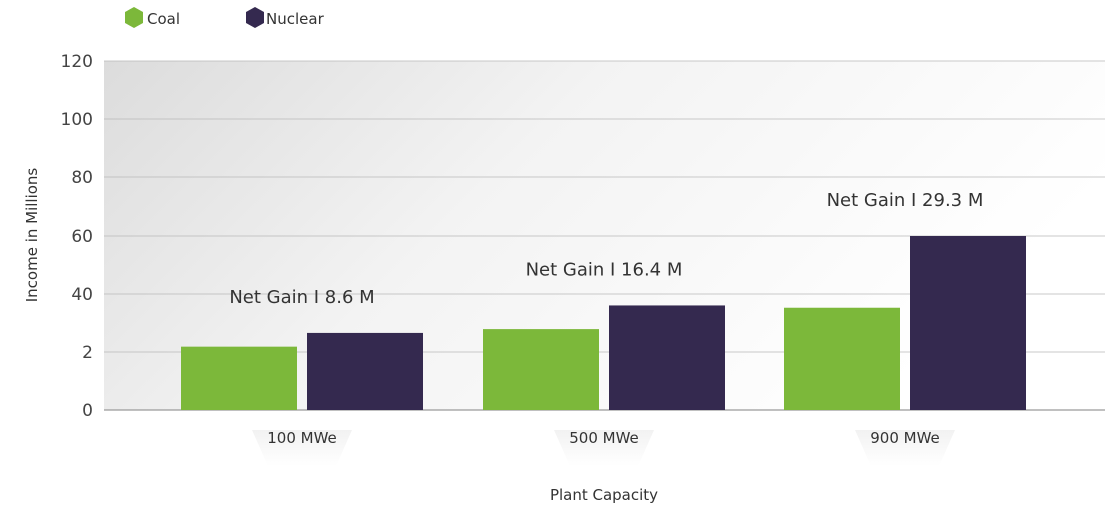  What do you see at coordinates (82, 237) in the screenshot?
I see `y-tick-label: 60` at bounding box center [82, 237].